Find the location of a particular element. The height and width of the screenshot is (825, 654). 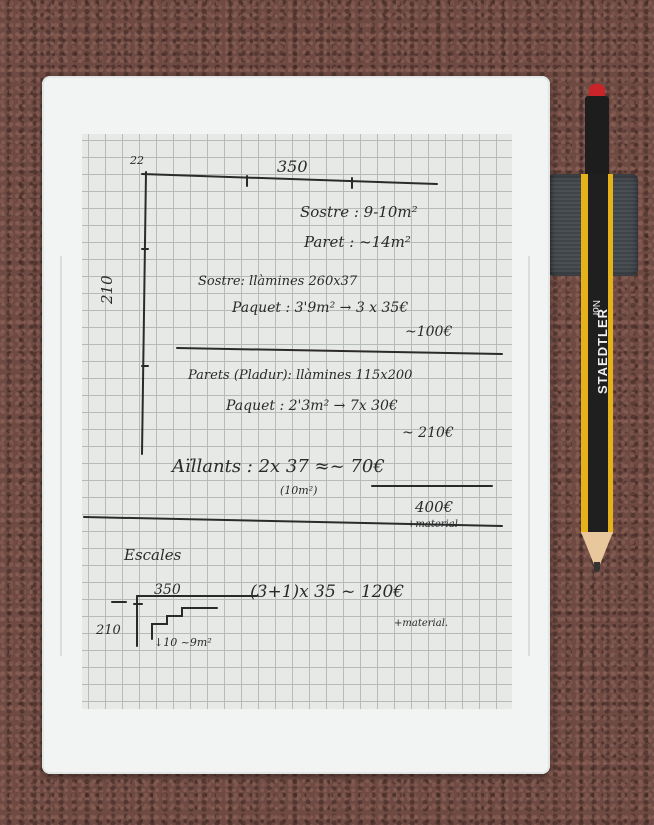

staedtler-pencil: Nor STAEDTLER is located at coordinates (598, 334).